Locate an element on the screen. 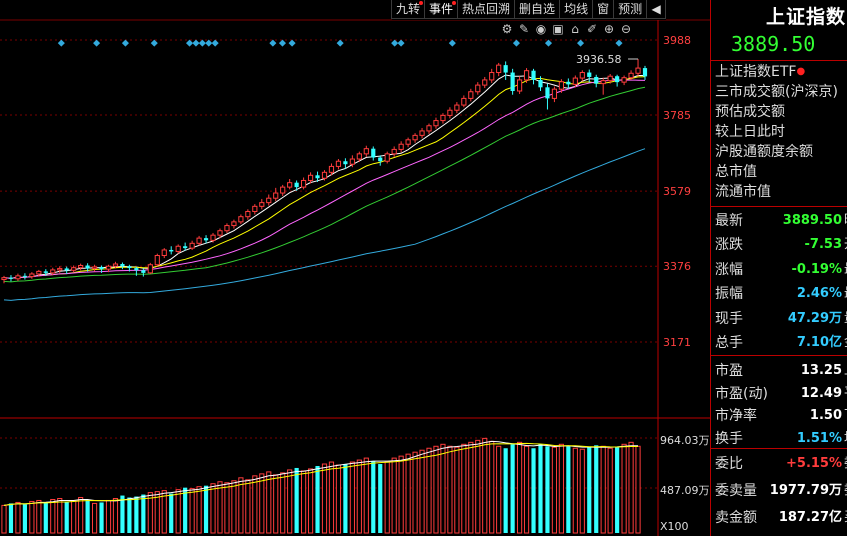 The width and height of the screenshot is (847, 536). northbound-quota-link: 沪股通额度余额 is located at coordinates (764, 152).